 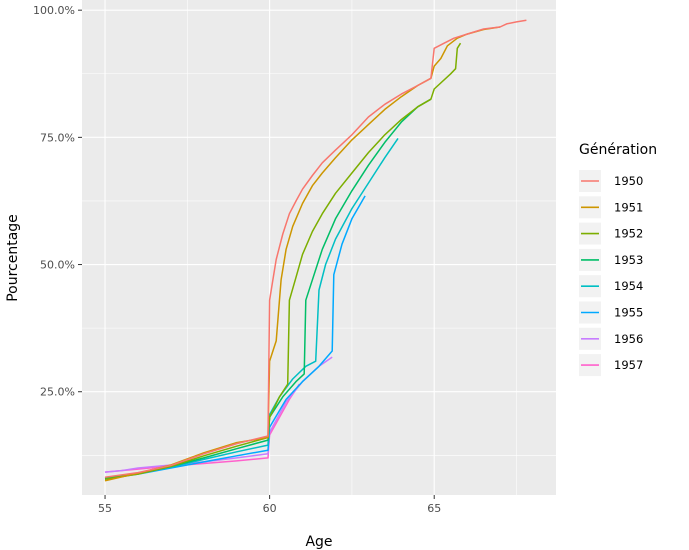 What do you see at coordinates (628, 234) in the screenshot?
I see `legend-label-1952: 1952` at bounding box center [628, 234].